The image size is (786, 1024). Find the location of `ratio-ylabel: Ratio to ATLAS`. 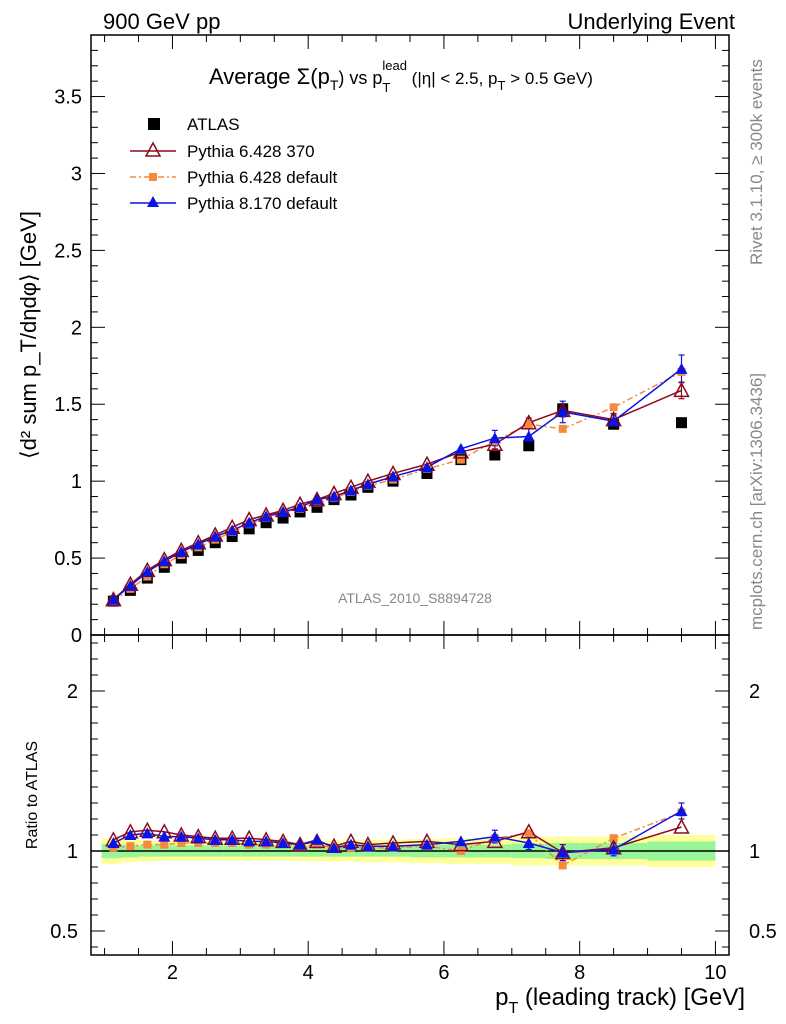

ratio-ylabel: Ratio to ATLAS is located at coordinates (32, 795).